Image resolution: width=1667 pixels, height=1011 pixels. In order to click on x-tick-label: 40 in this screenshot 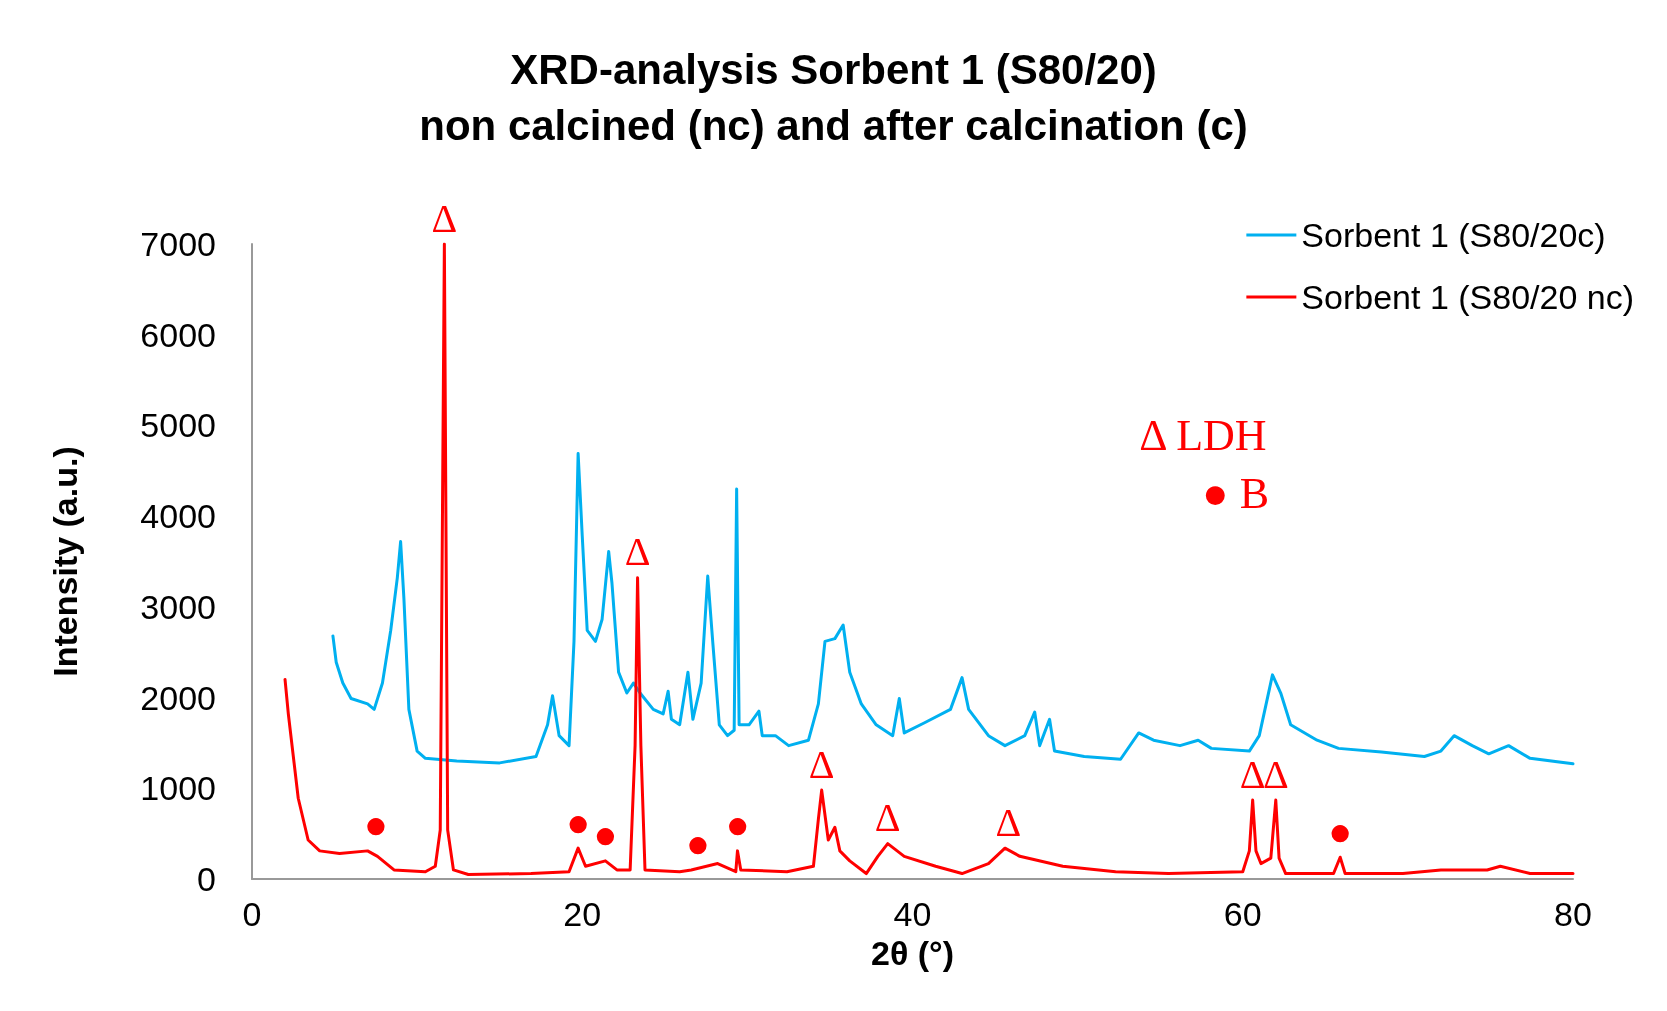, I will do `click(912, 914)`.